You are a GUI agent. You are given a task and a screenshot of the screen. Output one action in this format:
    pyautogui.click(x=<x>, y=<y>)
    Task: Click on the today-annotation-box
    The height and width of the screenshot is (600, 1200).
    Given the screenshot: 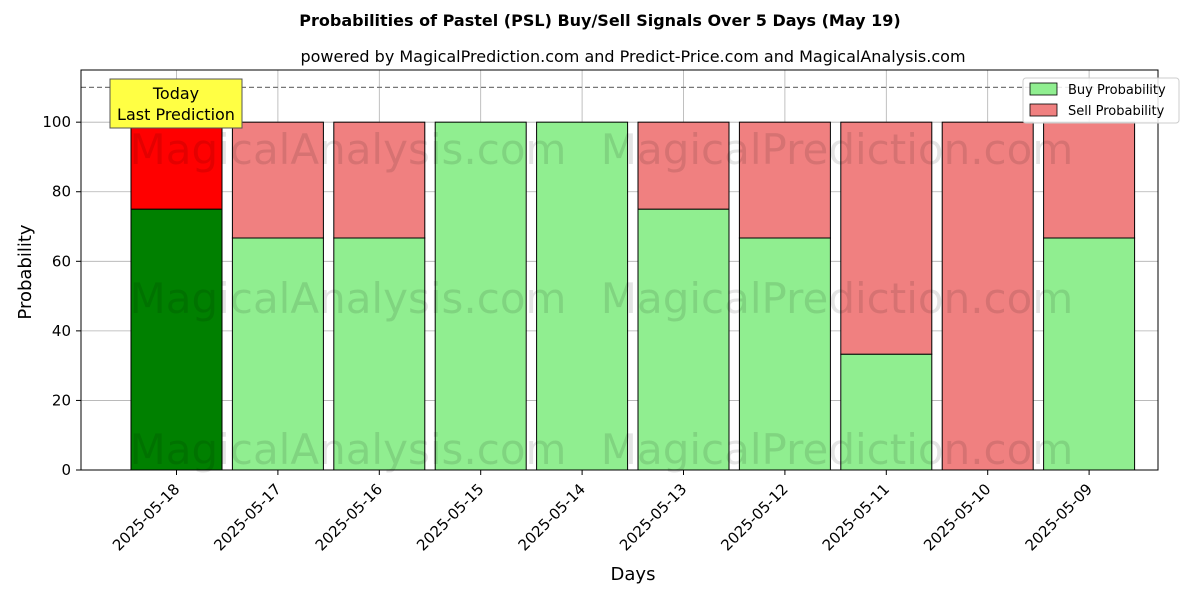 What is the action you would take?
    pyautogui.click(x=176, y=103)
    